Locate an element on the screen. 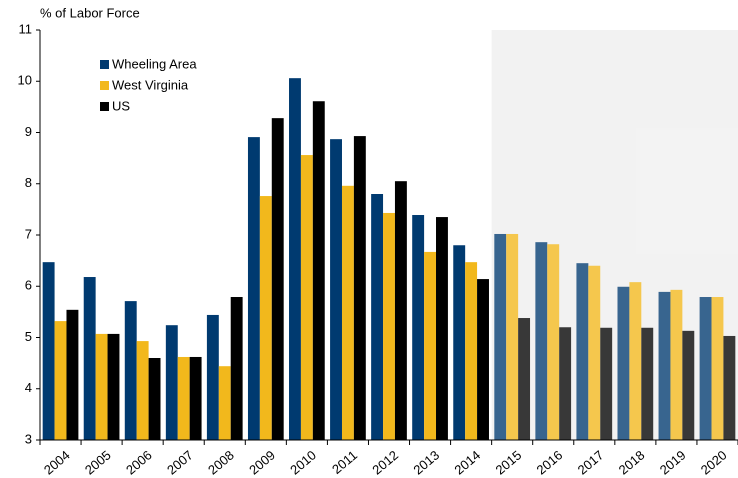  x-tick-label: 2019 is located at coordinates (673, 462).